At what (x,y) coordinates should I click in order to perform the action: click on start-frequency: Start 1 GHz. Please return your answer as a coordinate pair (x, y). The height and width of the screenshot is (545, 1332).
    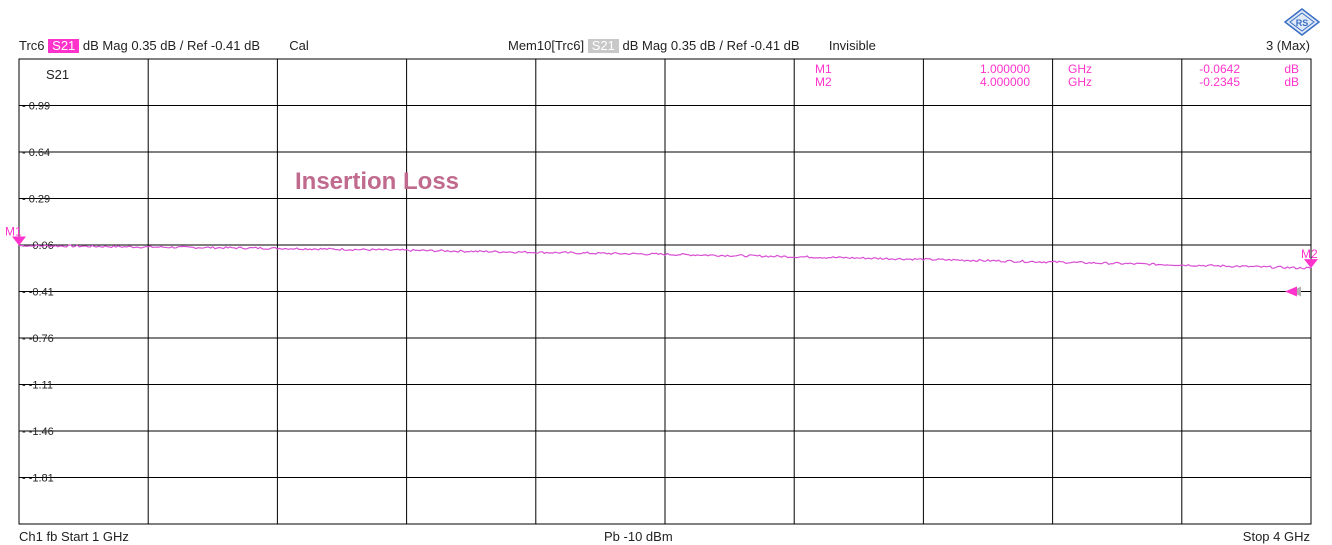
    Looking at the image, I should click on (94, 536).